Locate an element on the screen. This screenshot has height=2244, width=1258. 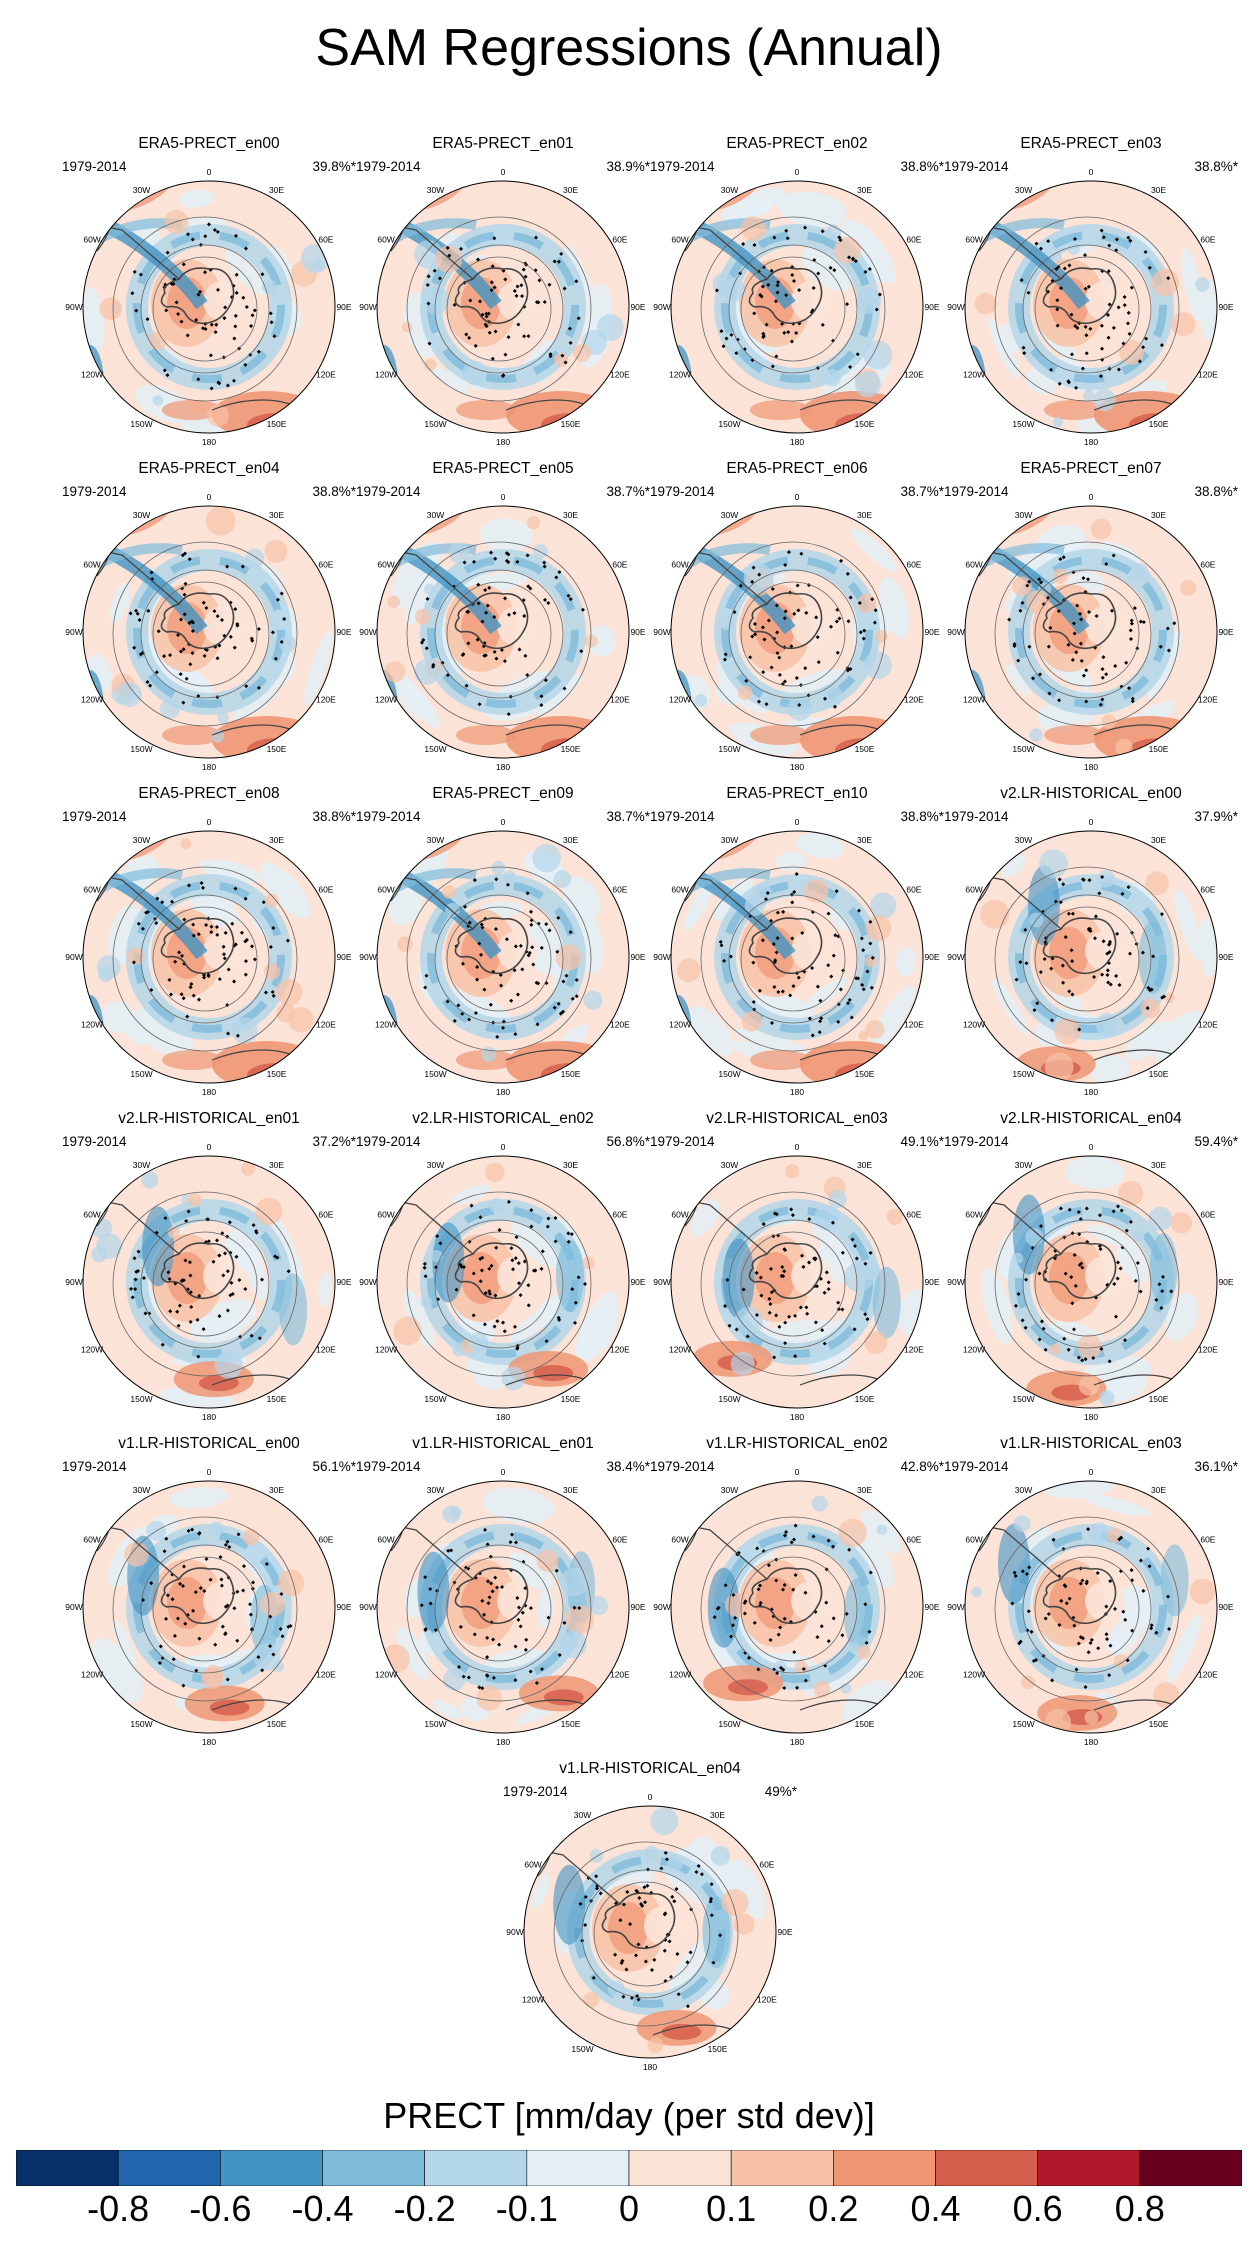
panel-title: ERA5-PRECT_en00 is located at coordinates (209, 143).